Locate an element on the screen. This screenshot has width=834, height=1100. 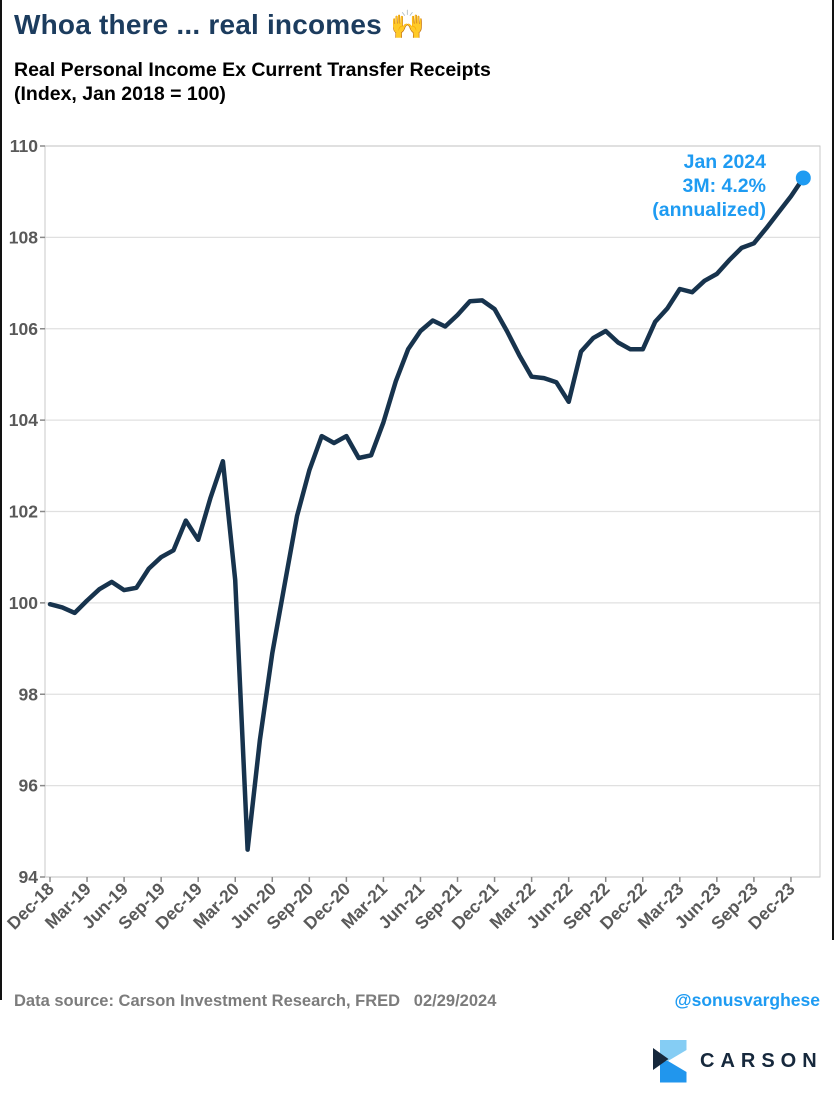
y-tick-label: 102 is located at coordinates (23, 512).